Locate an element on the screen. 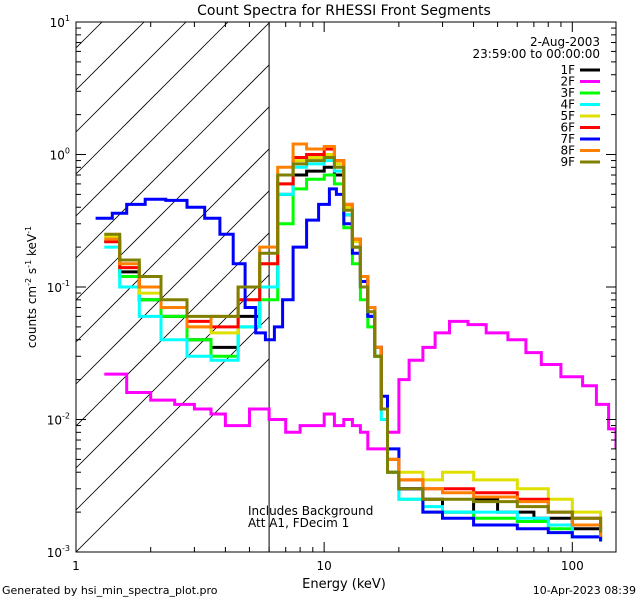  chart-title: Count Spectra for RHESSI Front Segments is located at coordinates (344, 11).